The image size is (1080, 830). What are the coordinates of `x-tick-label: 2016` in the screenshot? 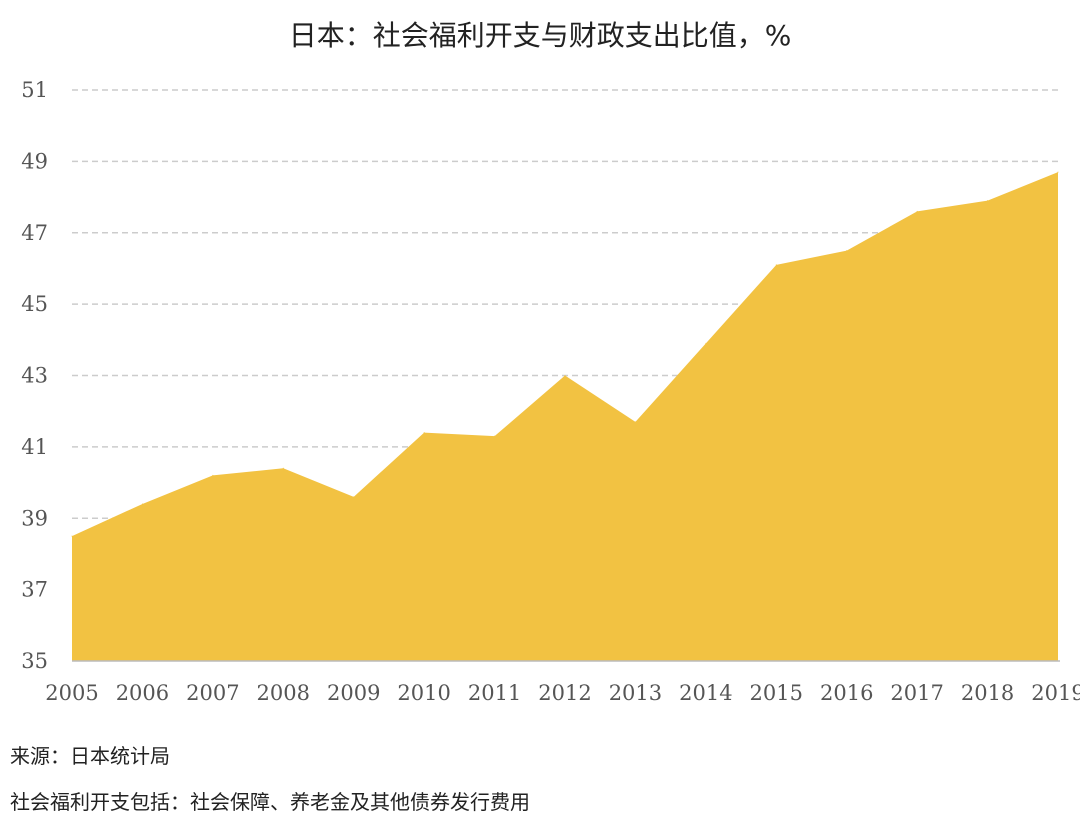 It's located at (846, 693).